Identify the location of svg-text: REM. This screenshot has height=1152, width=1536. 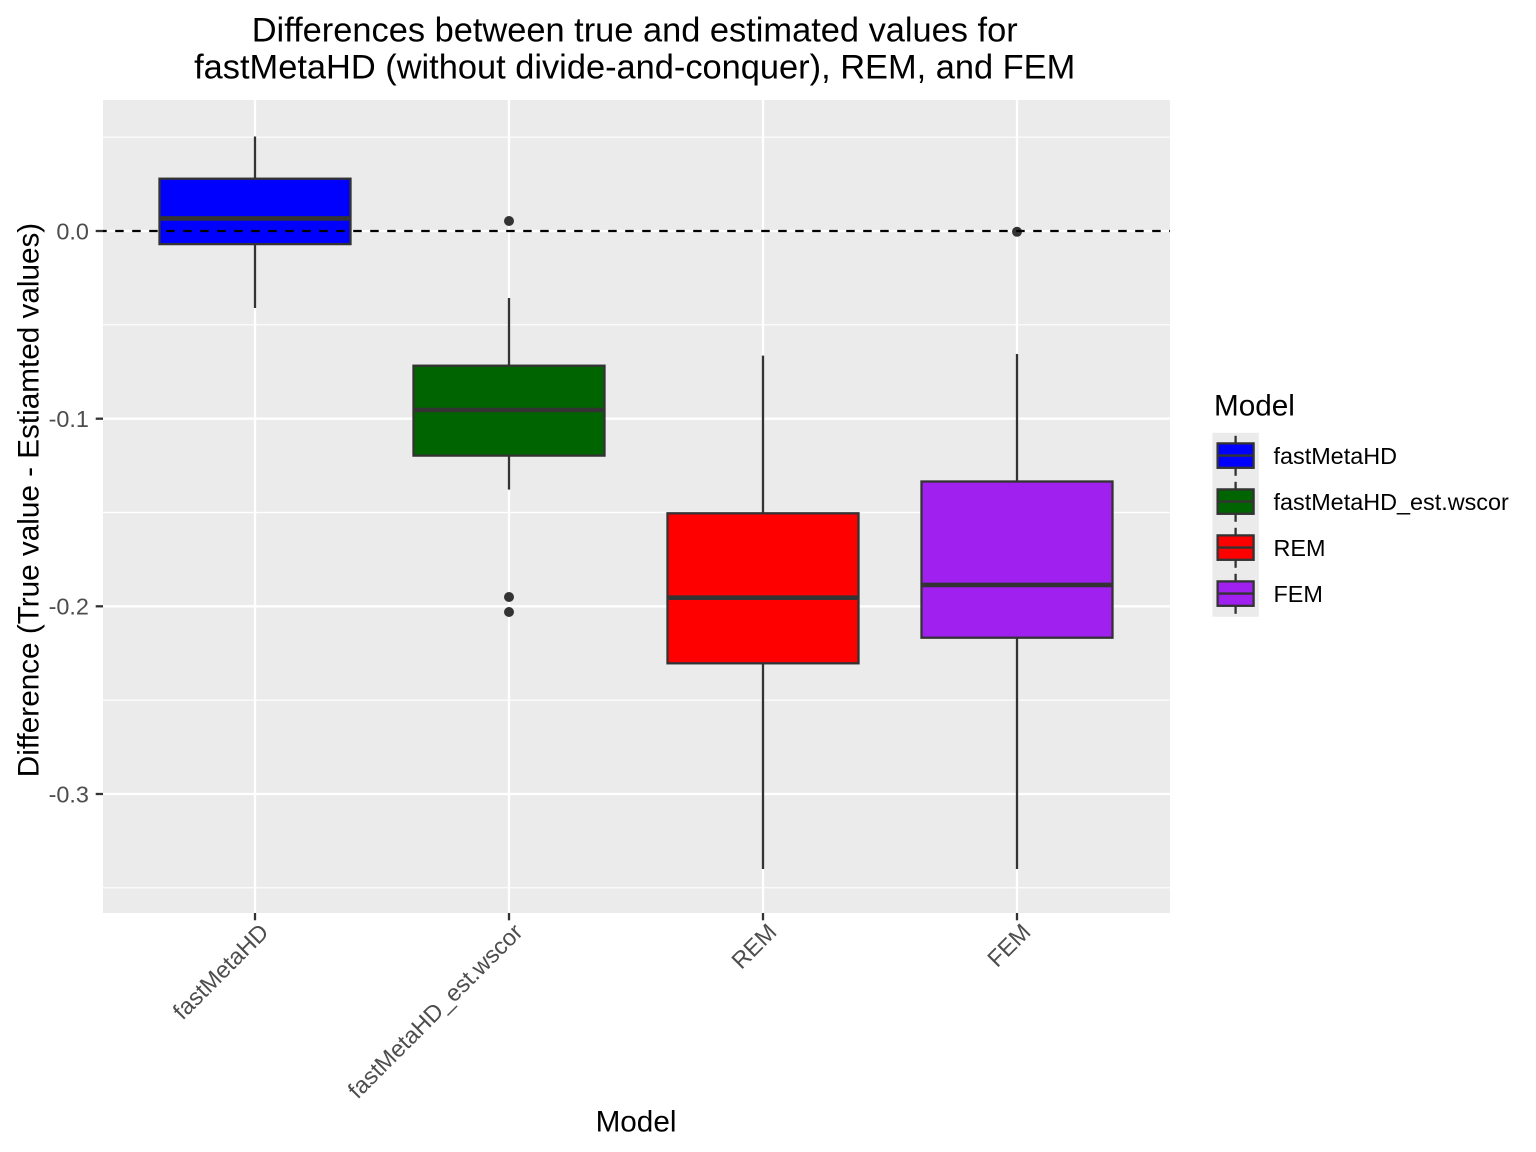
(1300, 548).